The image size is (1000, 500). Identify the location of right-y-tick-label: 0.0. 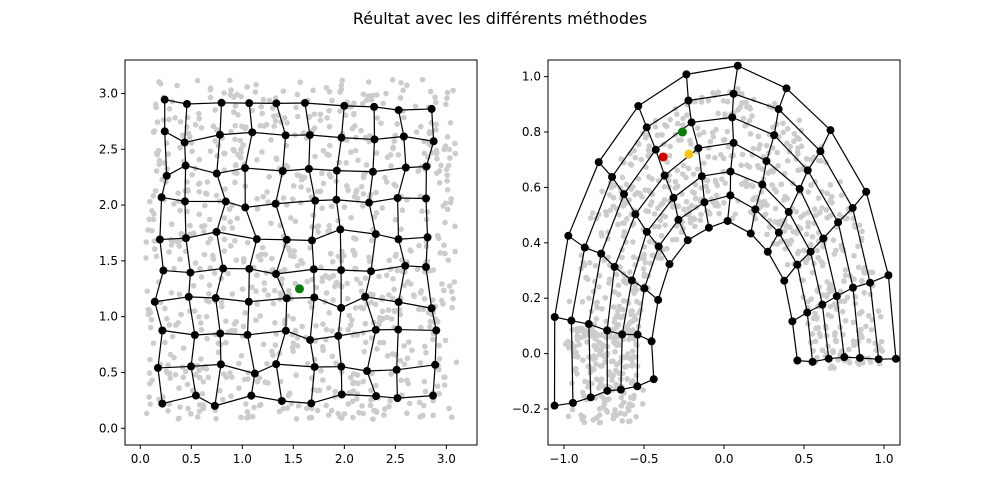
(531, 354).